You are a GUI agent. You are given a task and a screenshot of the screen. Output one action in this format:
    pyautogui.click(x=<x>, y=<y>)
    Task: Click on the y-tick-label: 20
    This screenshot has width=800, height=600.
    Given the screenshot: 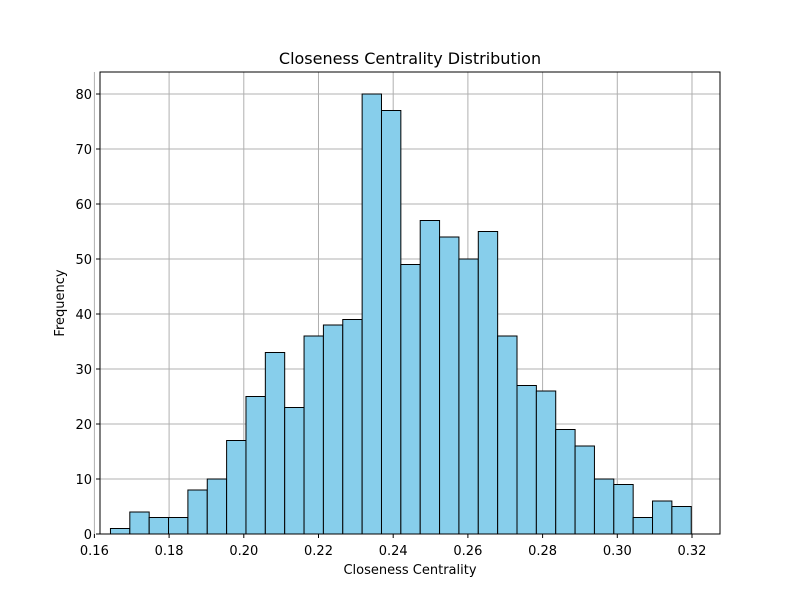 What is the action you would take?
    pyautogui.click(x=83, y=425)
    